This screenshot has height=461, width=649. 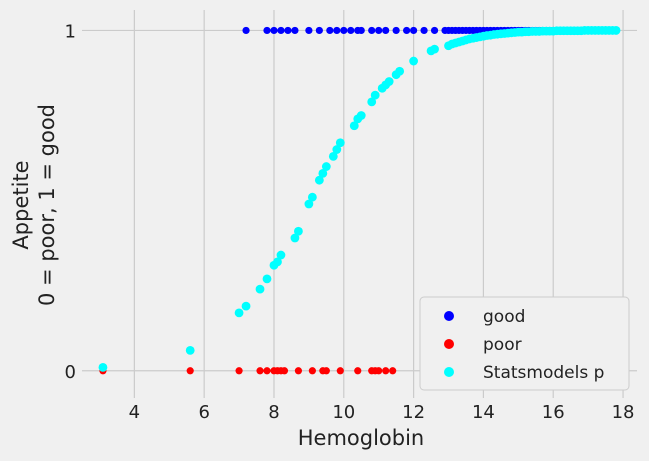 I want to click on y-axis-label-line-2: 0 = poor, 1 = good, so click(x=47, y=205).